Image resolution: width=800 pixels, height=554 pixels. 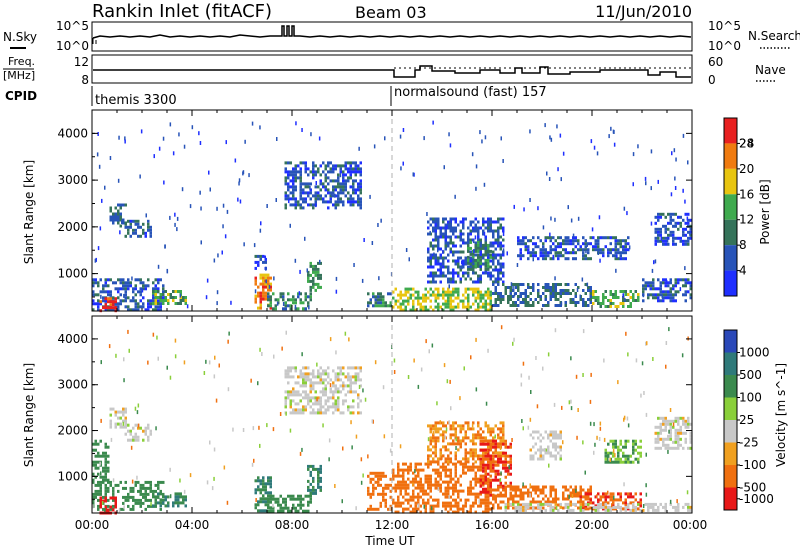 I want to click on x-tick-label: 16:00, so click(x=492, y=525).